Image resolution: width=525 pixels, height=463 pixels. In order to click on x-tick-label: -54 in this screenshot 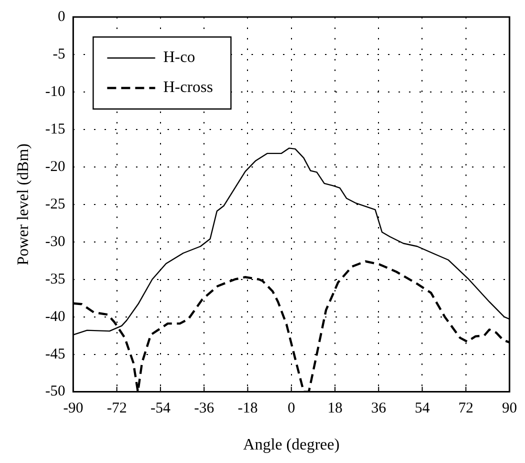, I will do `click(160, 408)`.